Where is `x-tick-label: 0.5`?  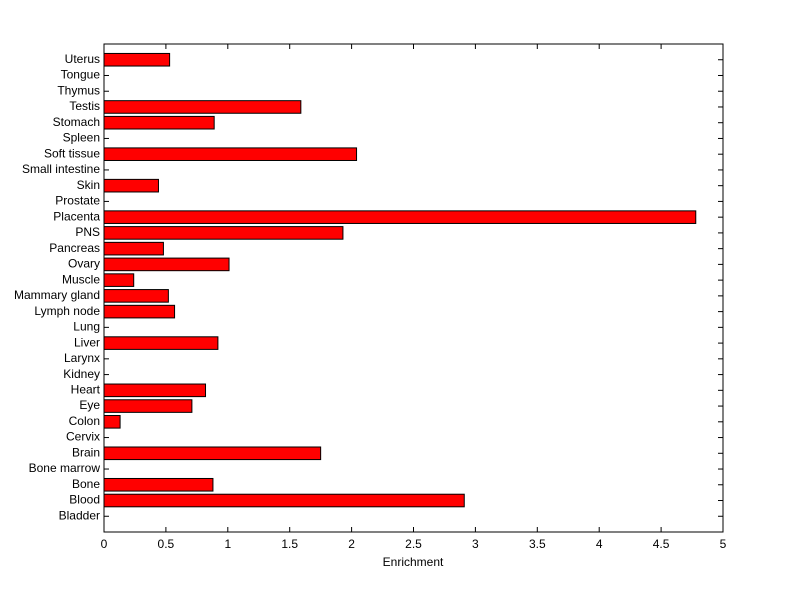 x-tick-label: 0.5 is located at coordinates (166, 544).